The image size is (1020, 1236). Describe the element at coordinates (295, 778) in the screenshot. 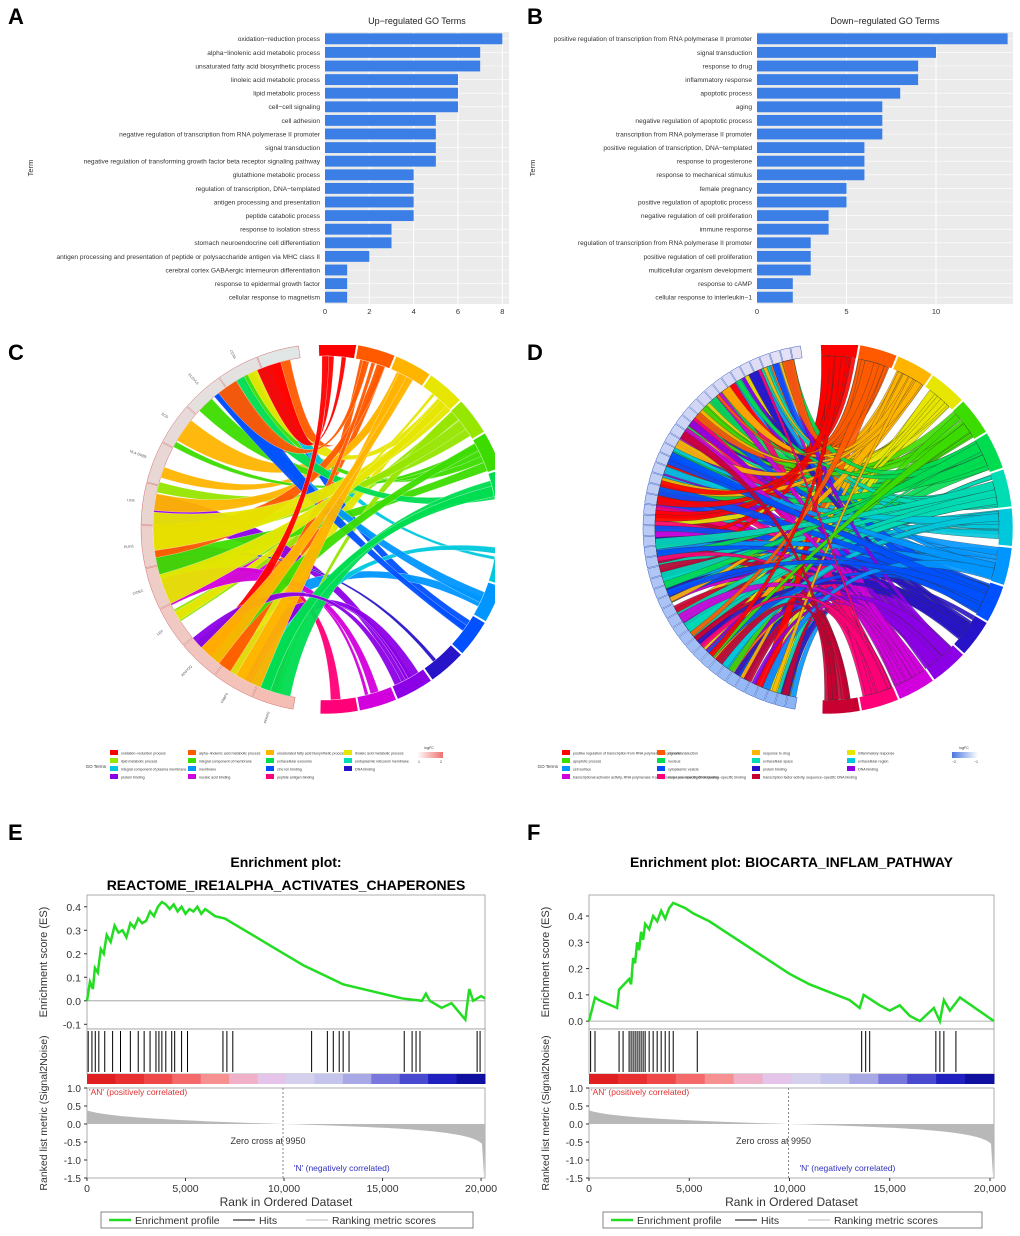

I see `legend-label: peptide antigen binding` at that location.